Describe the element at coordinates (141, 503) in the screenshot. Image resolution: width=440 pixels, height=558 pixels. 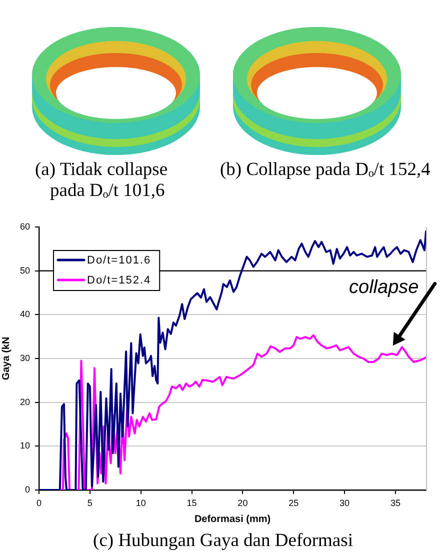
I see `x-tick-label: 10` at that location.